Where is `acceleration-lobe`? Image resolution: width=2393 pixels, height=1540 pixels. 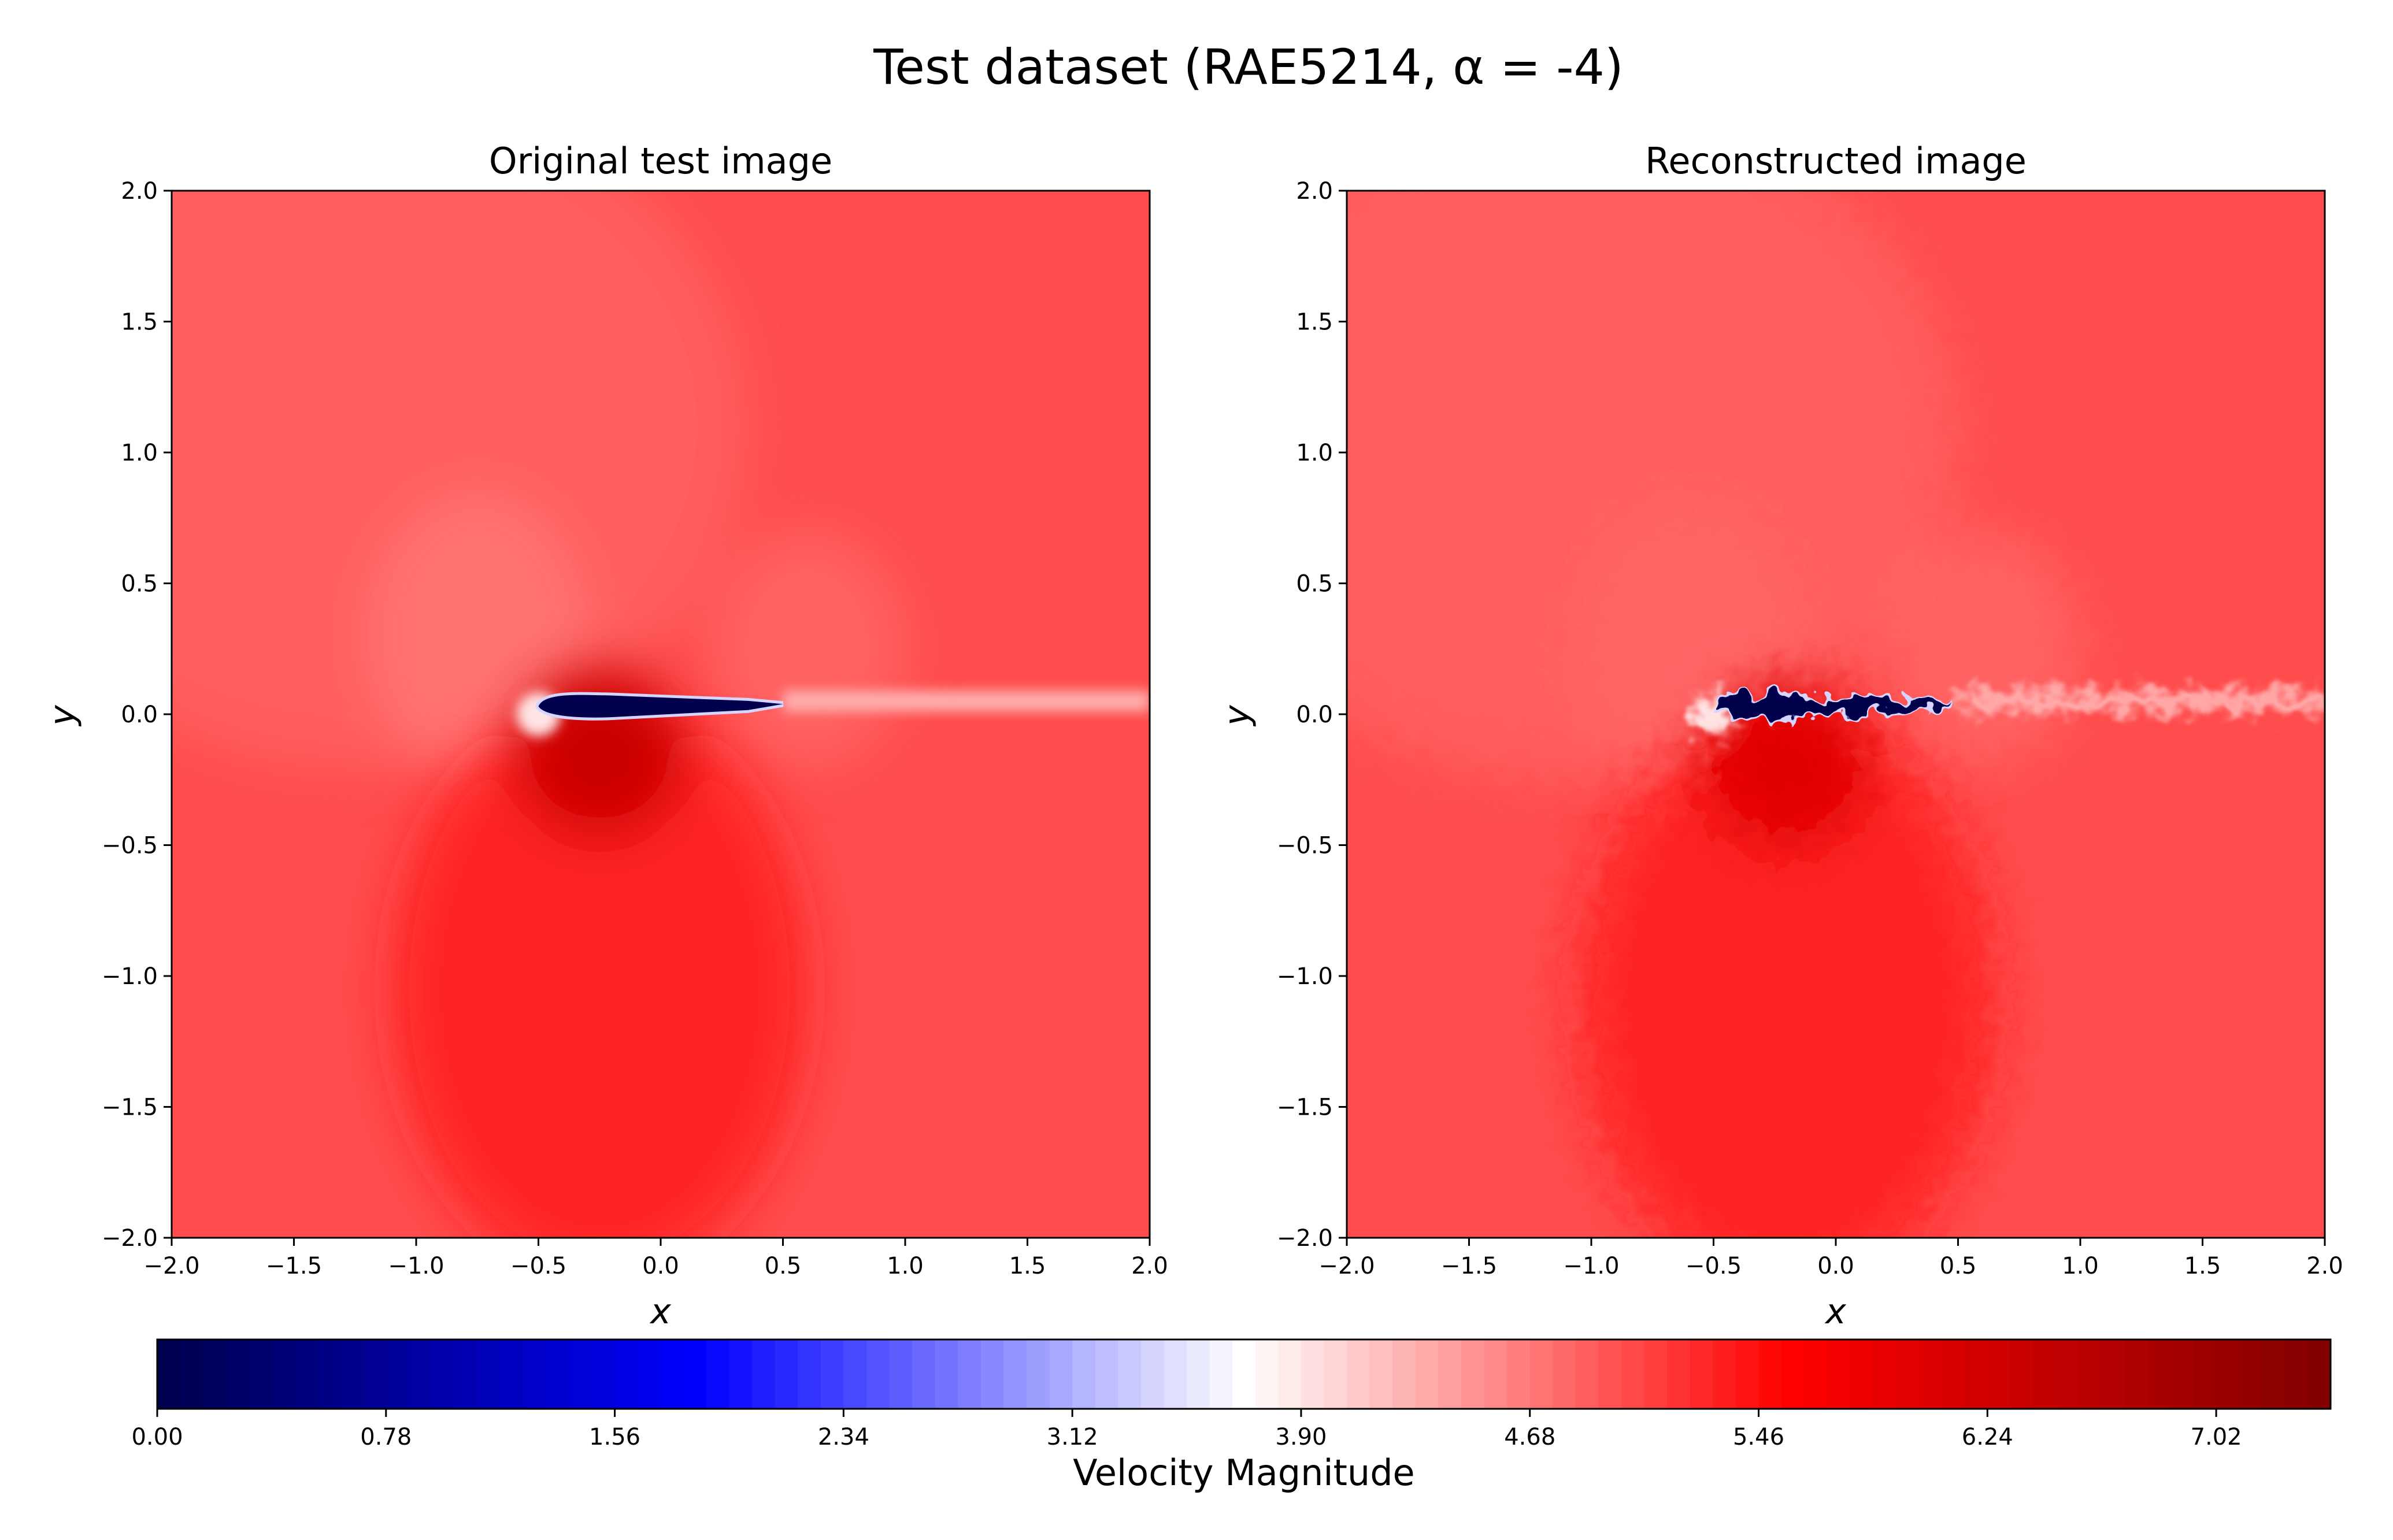 acceleration-lobe is located at coordinates (1787, 766).